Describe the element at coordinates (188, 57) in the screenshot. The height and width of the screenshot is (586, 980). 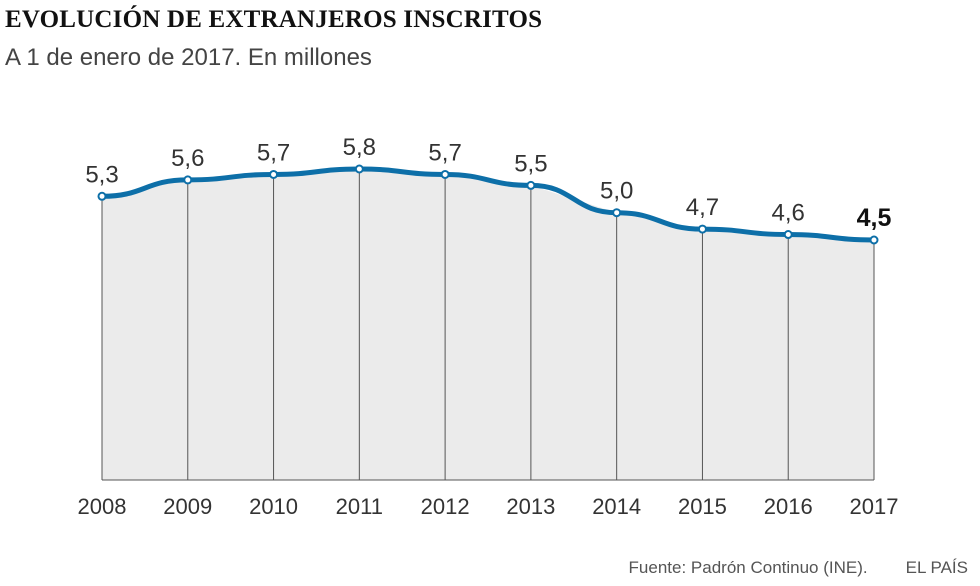
I see `chart-subtitle: A 1 de enero de 2017. En millones` at that location.